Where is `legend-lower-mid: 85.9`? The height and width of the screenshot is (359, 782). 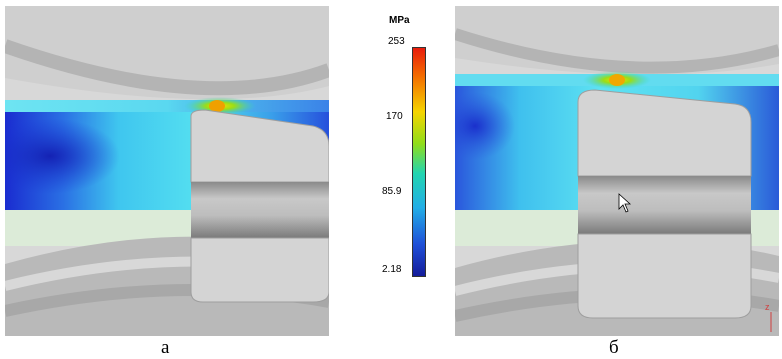
legend-lower-mid: 85.9 is located at coordinates (392, 191).